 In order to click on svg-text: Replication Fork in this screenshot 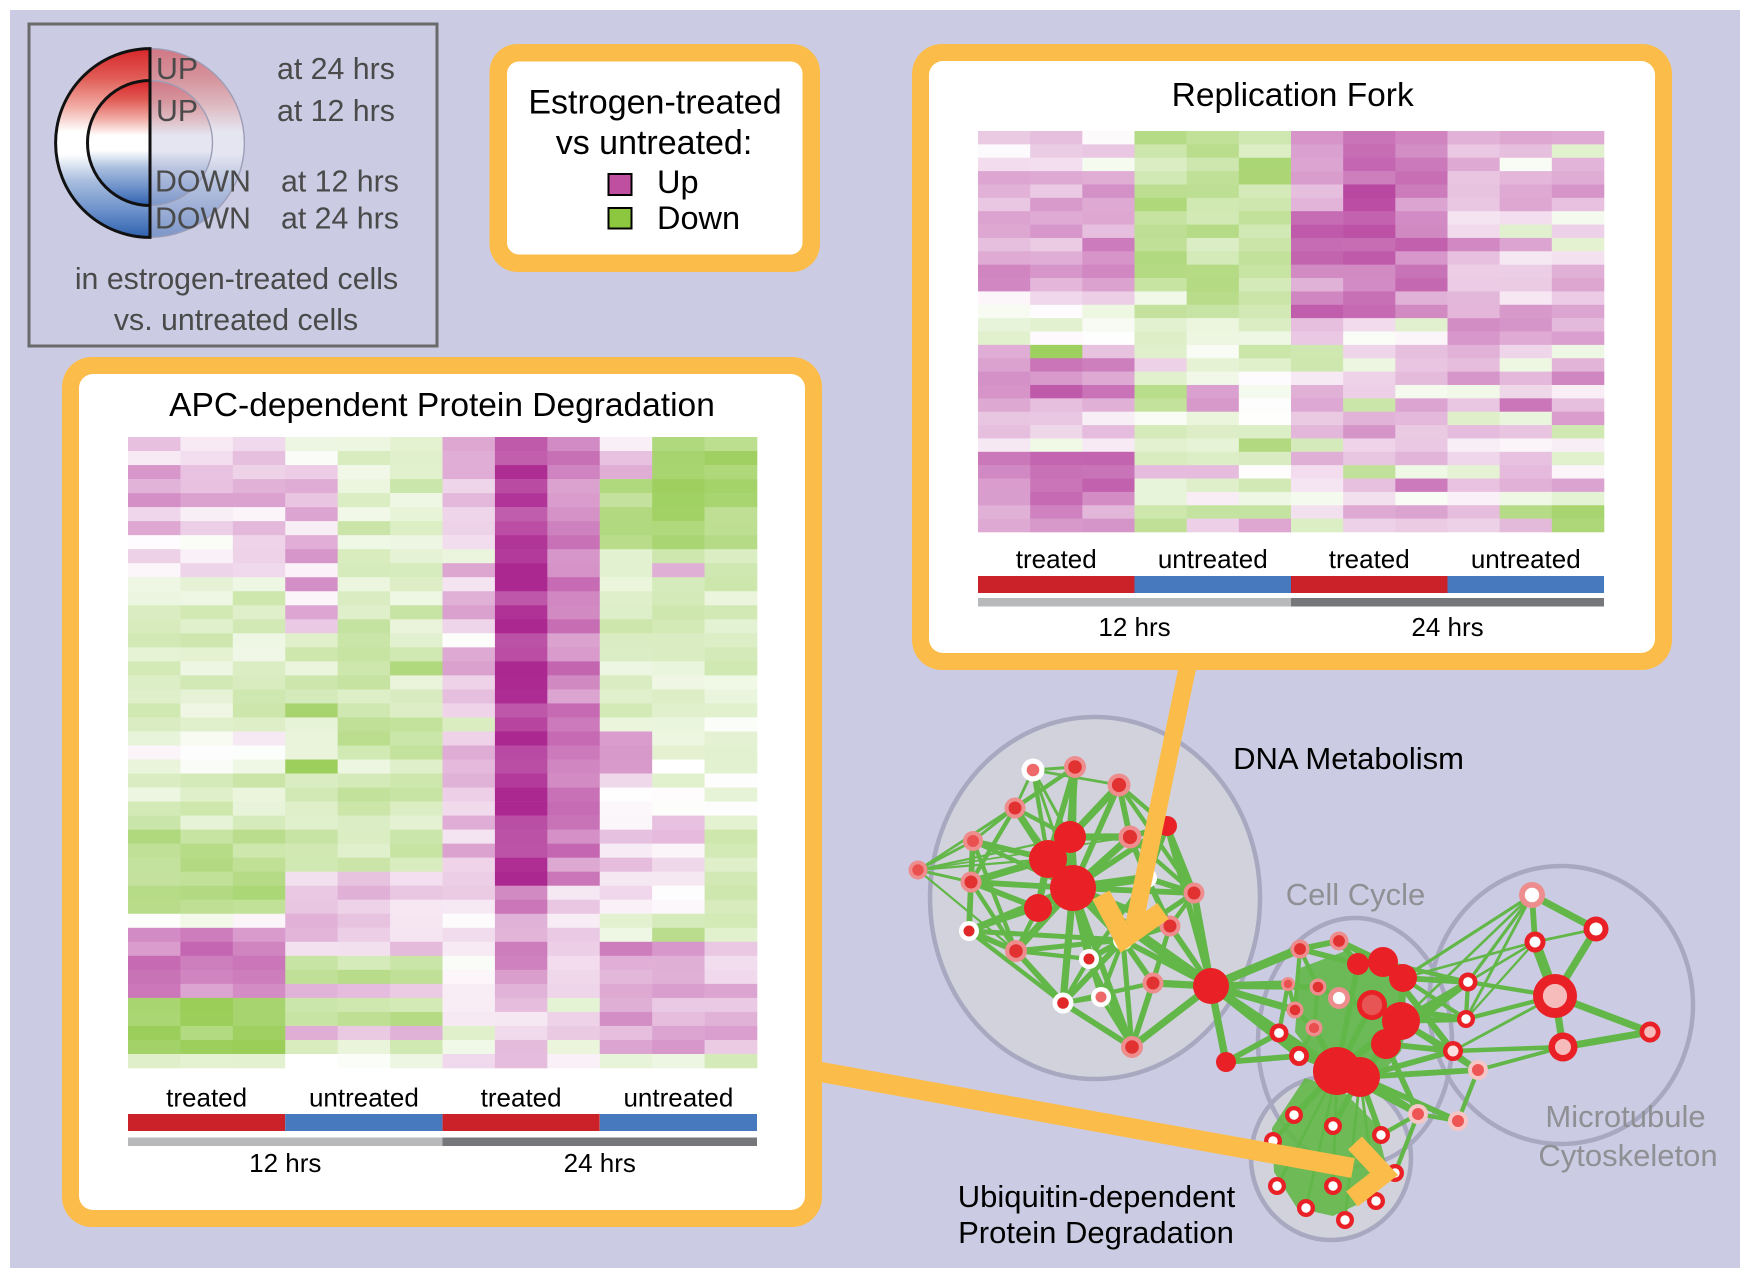, I will do `click(1293, 95)`.